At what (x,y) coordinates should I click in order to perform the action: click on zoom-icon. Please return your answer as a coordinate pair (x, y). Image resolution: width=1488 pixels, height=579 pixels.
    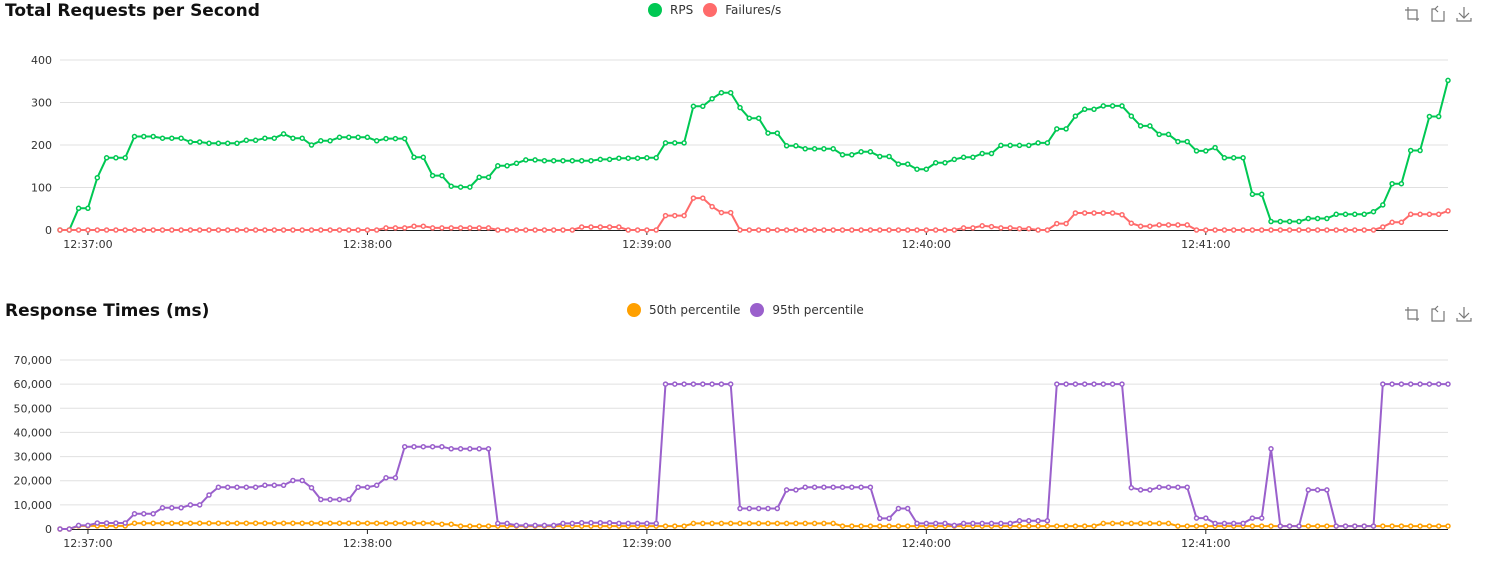
    Looking at the image, I should click on (1412, 314).